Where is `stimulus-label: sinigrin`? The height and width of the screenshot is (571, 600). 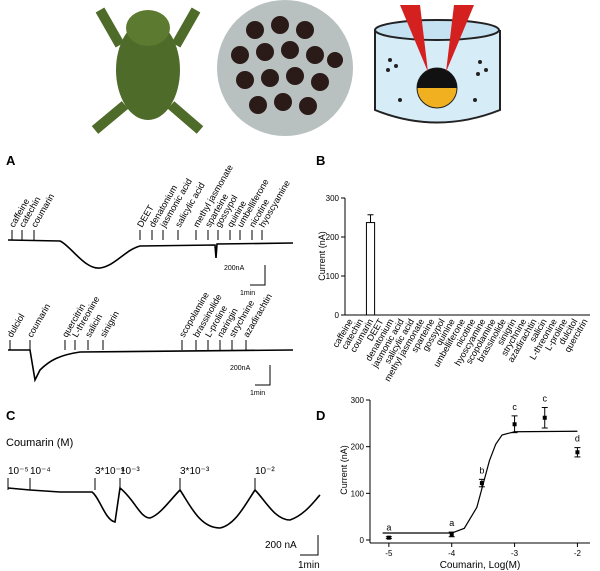
stimulus-label: sinigrin is located at coordinates (109, 324).